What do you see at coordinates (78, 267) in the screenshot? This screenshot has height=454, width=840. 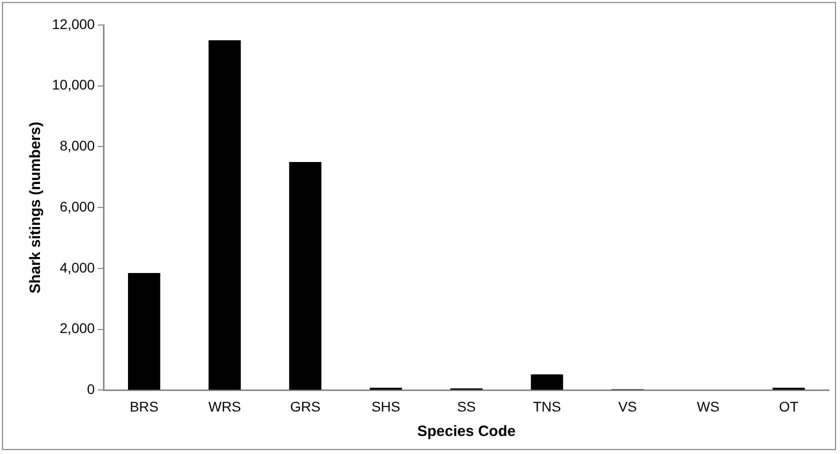 I see `y-tick-label: 4,000` at bounding box center [78, 267].